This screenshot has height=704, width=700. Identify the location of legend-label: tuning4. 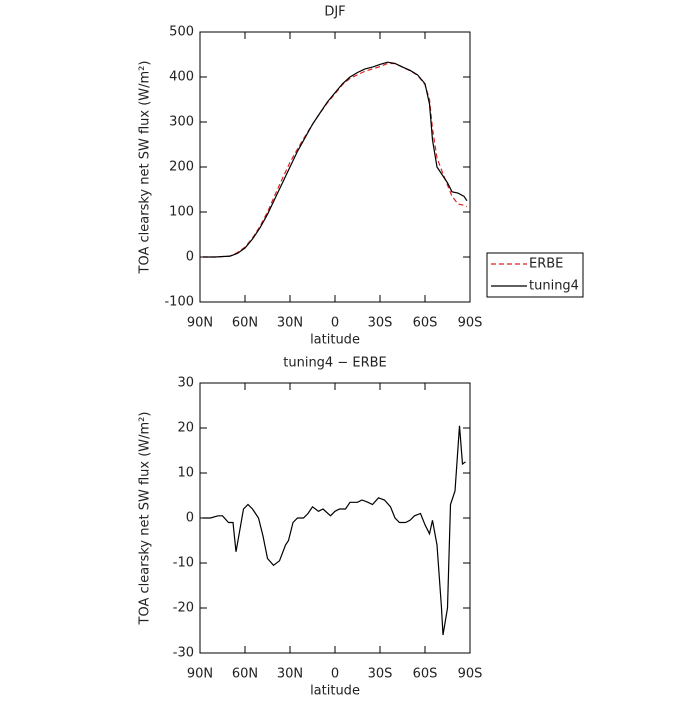
(554, 286).